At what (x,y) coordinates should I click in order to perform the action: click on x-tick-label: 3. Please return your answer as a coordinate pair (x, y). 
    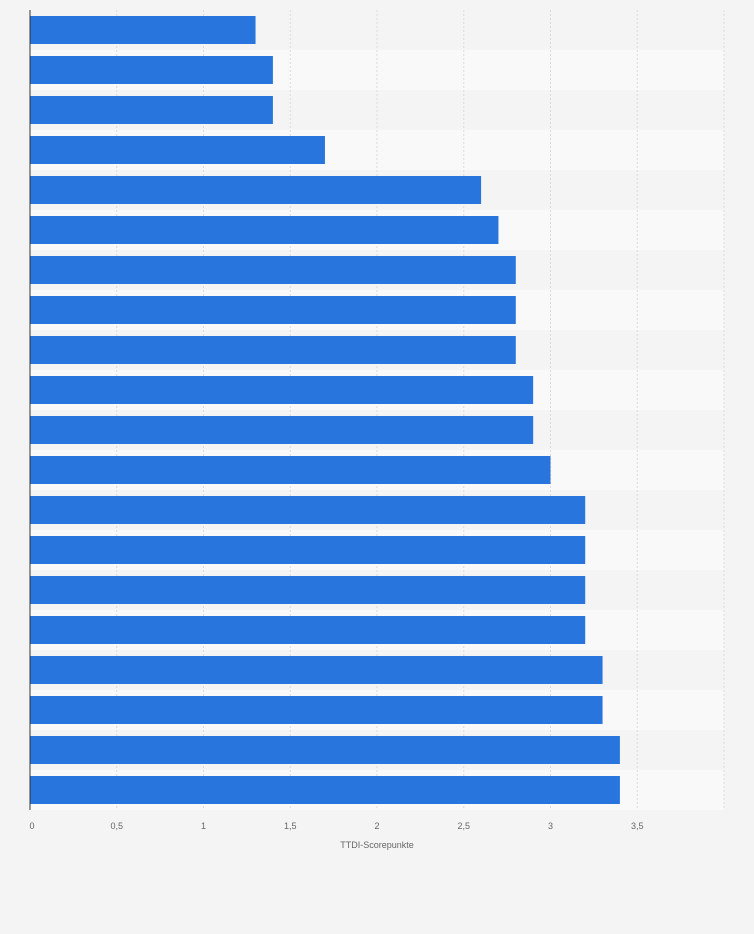
    Looking at the image, I should click on (550, 826).